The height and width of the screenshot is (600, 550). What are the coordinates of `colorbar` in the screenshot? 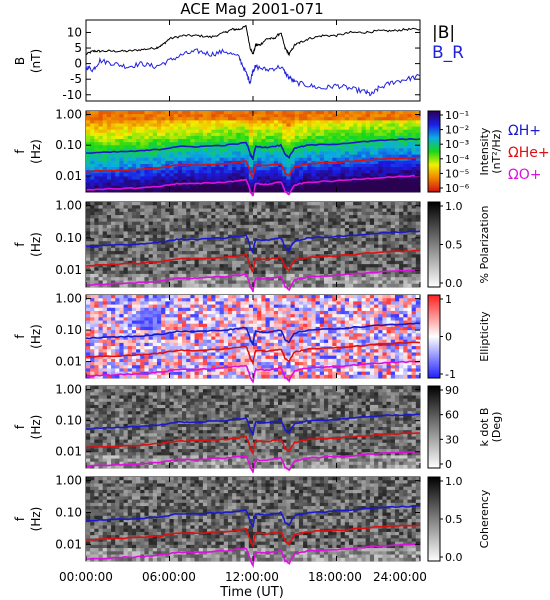 It's located at (434, 519).